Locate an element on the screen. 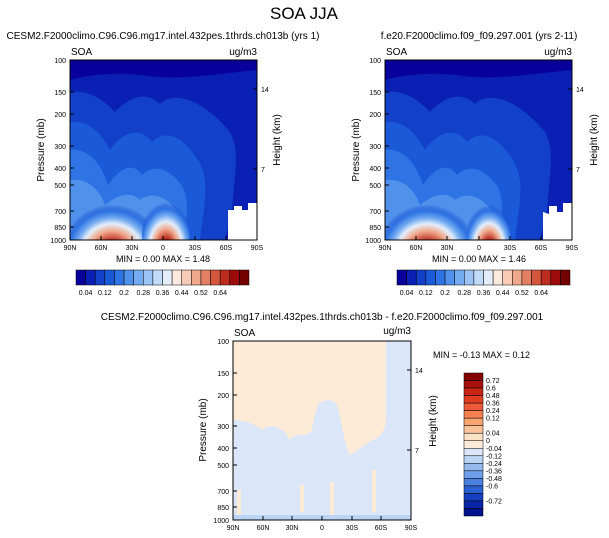 The image size is (609, 538). panel-2-colorbar: 0.04 0.12 0.2 0.28 0.36 0.44 0.52 0.64 is located at coordinates (483, 283).